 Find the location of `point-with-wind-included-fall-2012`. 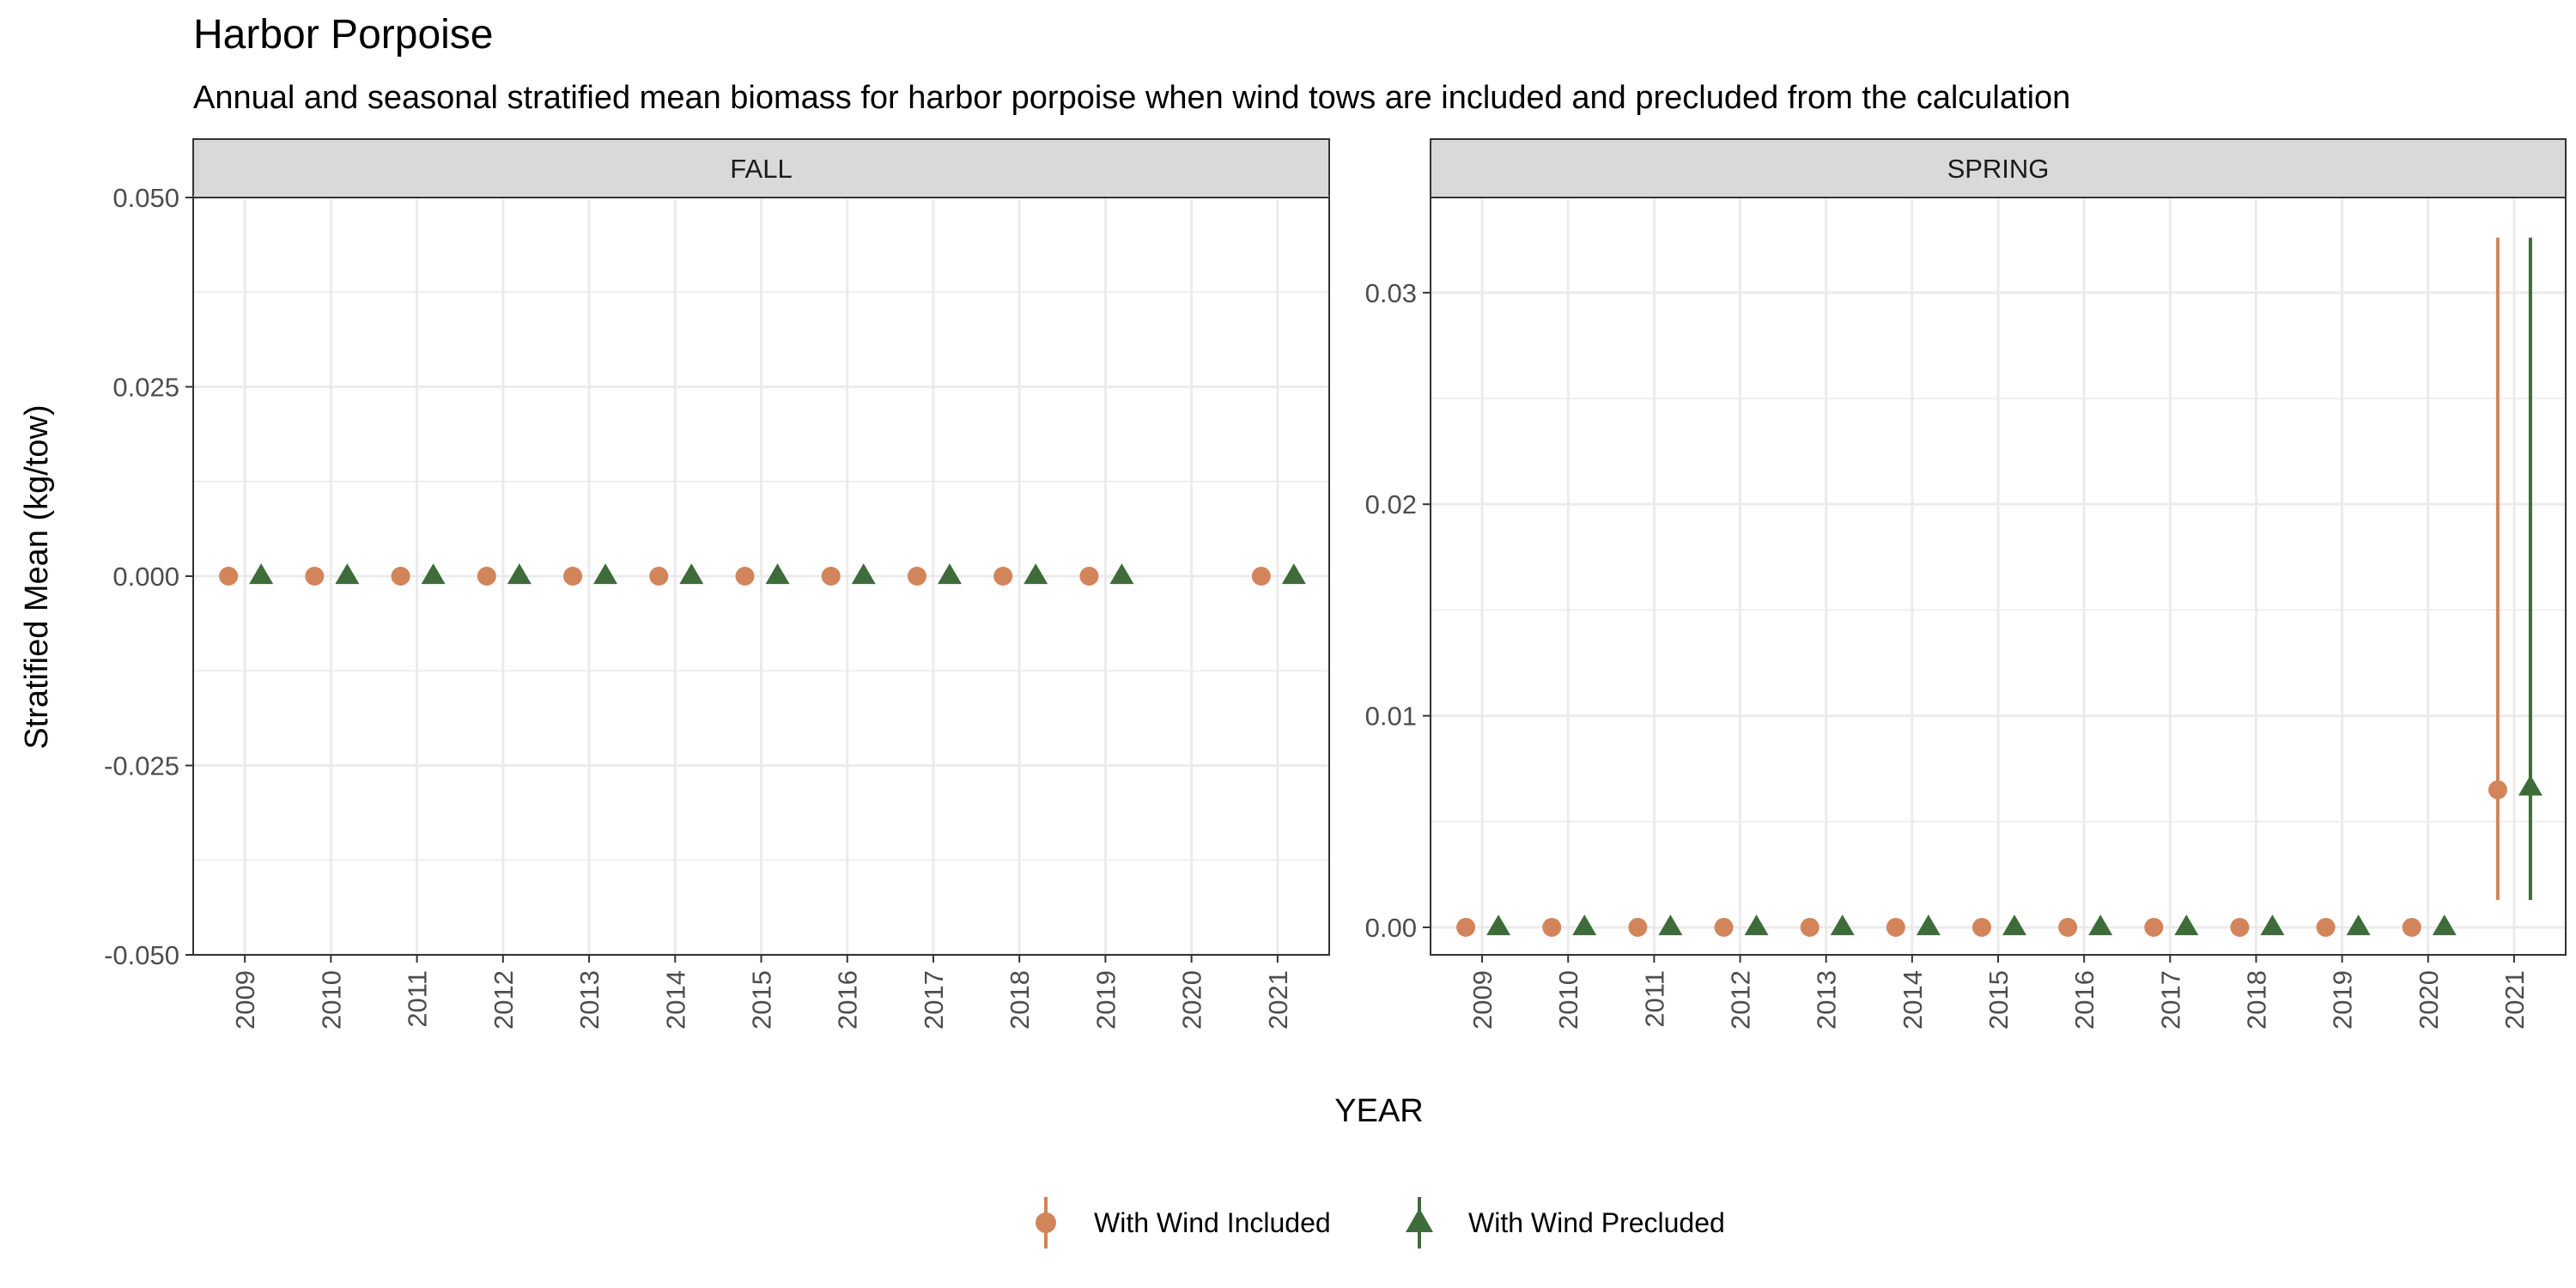

point-with-wind-included-fall-2012 is located at coordinates (486, 576).